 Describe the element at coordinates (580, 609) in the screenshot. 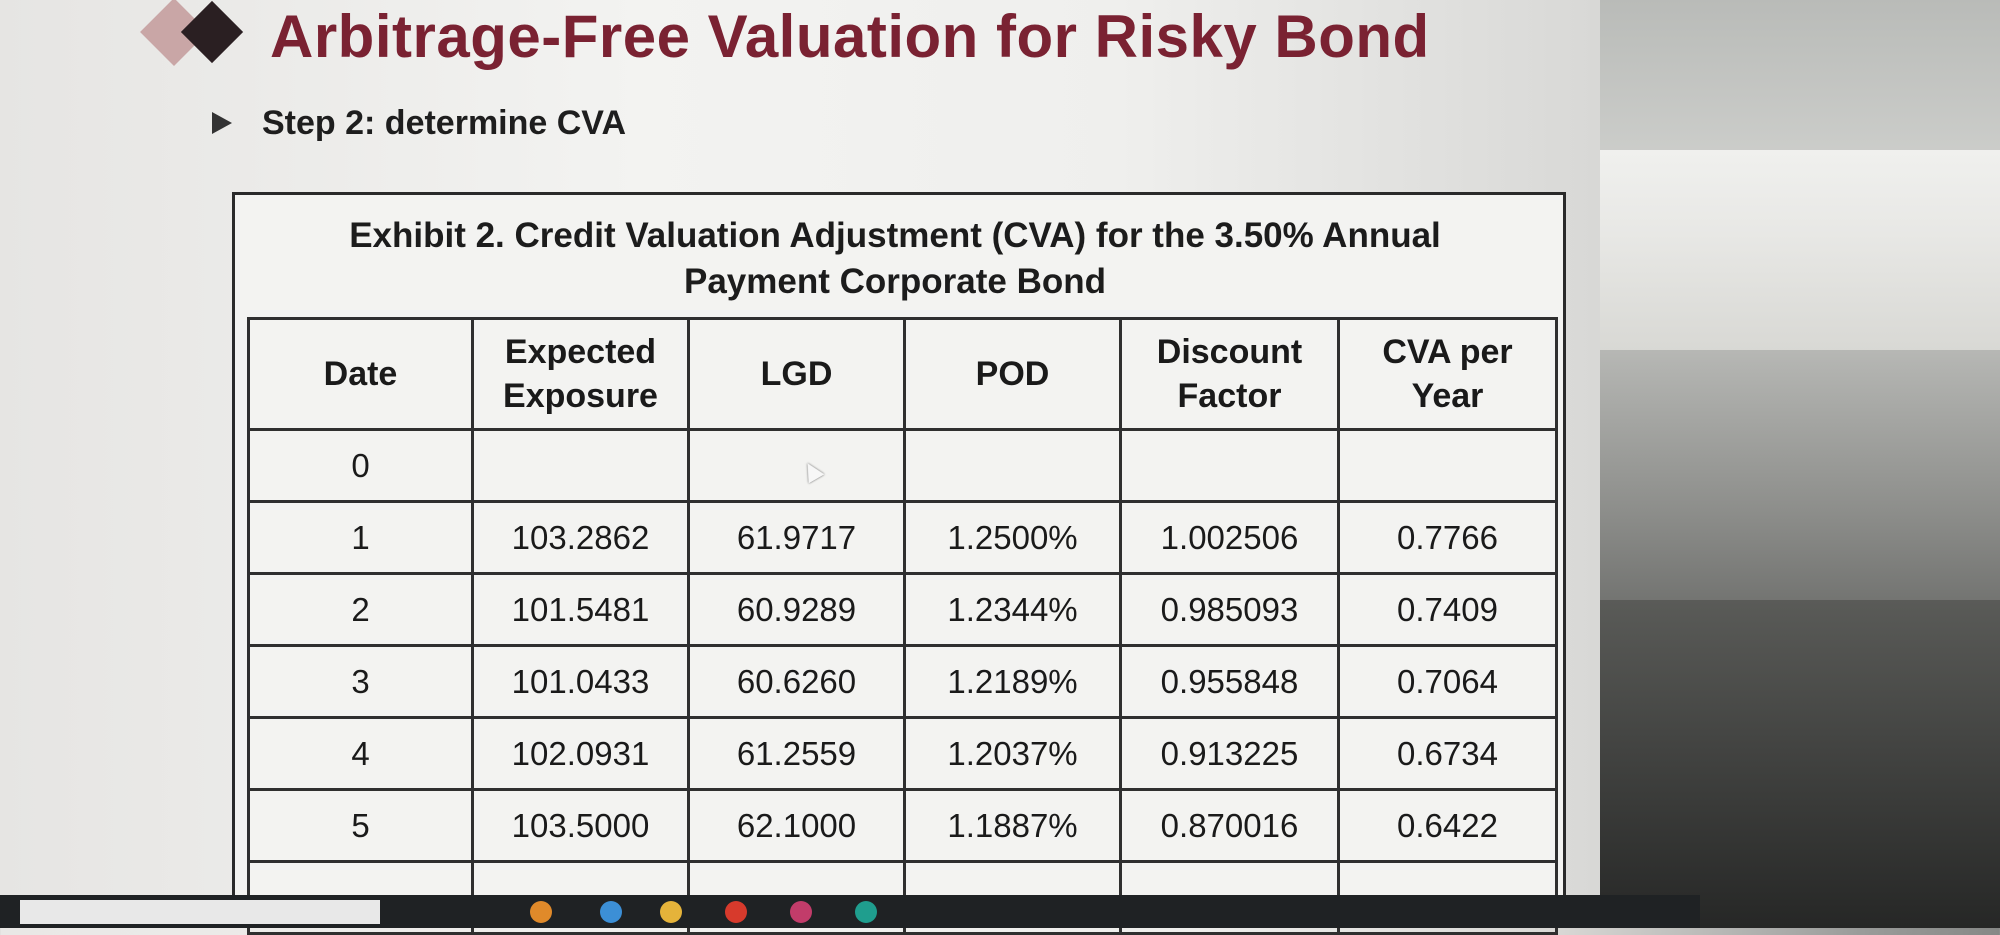

I see `cell-exposure: 101.5481` at that location.